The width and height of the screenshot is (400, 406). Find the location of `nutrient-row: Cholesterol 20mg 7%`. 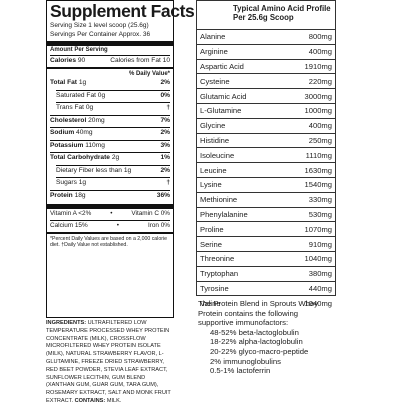

nutrient-row: Cholesterol 20mg 7% is located at coordinates (110, 122).